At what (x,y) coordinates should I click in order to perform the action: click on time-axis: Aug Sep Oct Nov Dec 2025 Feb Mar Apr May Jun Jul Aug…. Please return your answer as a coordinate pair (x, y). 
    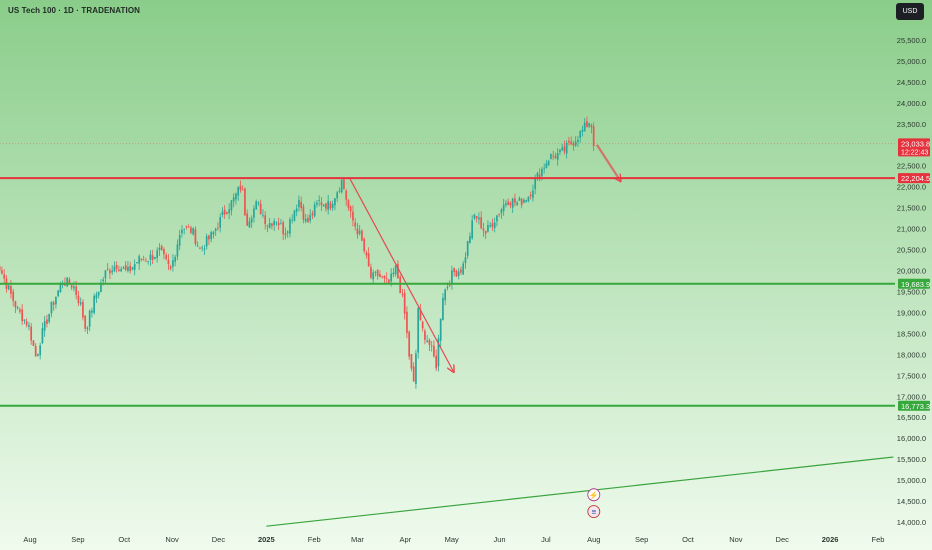
    Looking at the image, I should click on (453, 539).